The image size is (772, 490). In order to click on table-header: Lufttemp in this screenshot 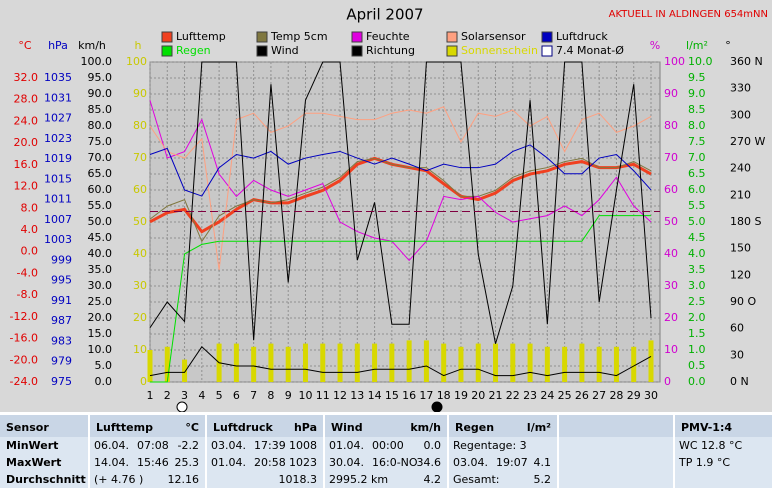, I will do `click(124, 427)`.